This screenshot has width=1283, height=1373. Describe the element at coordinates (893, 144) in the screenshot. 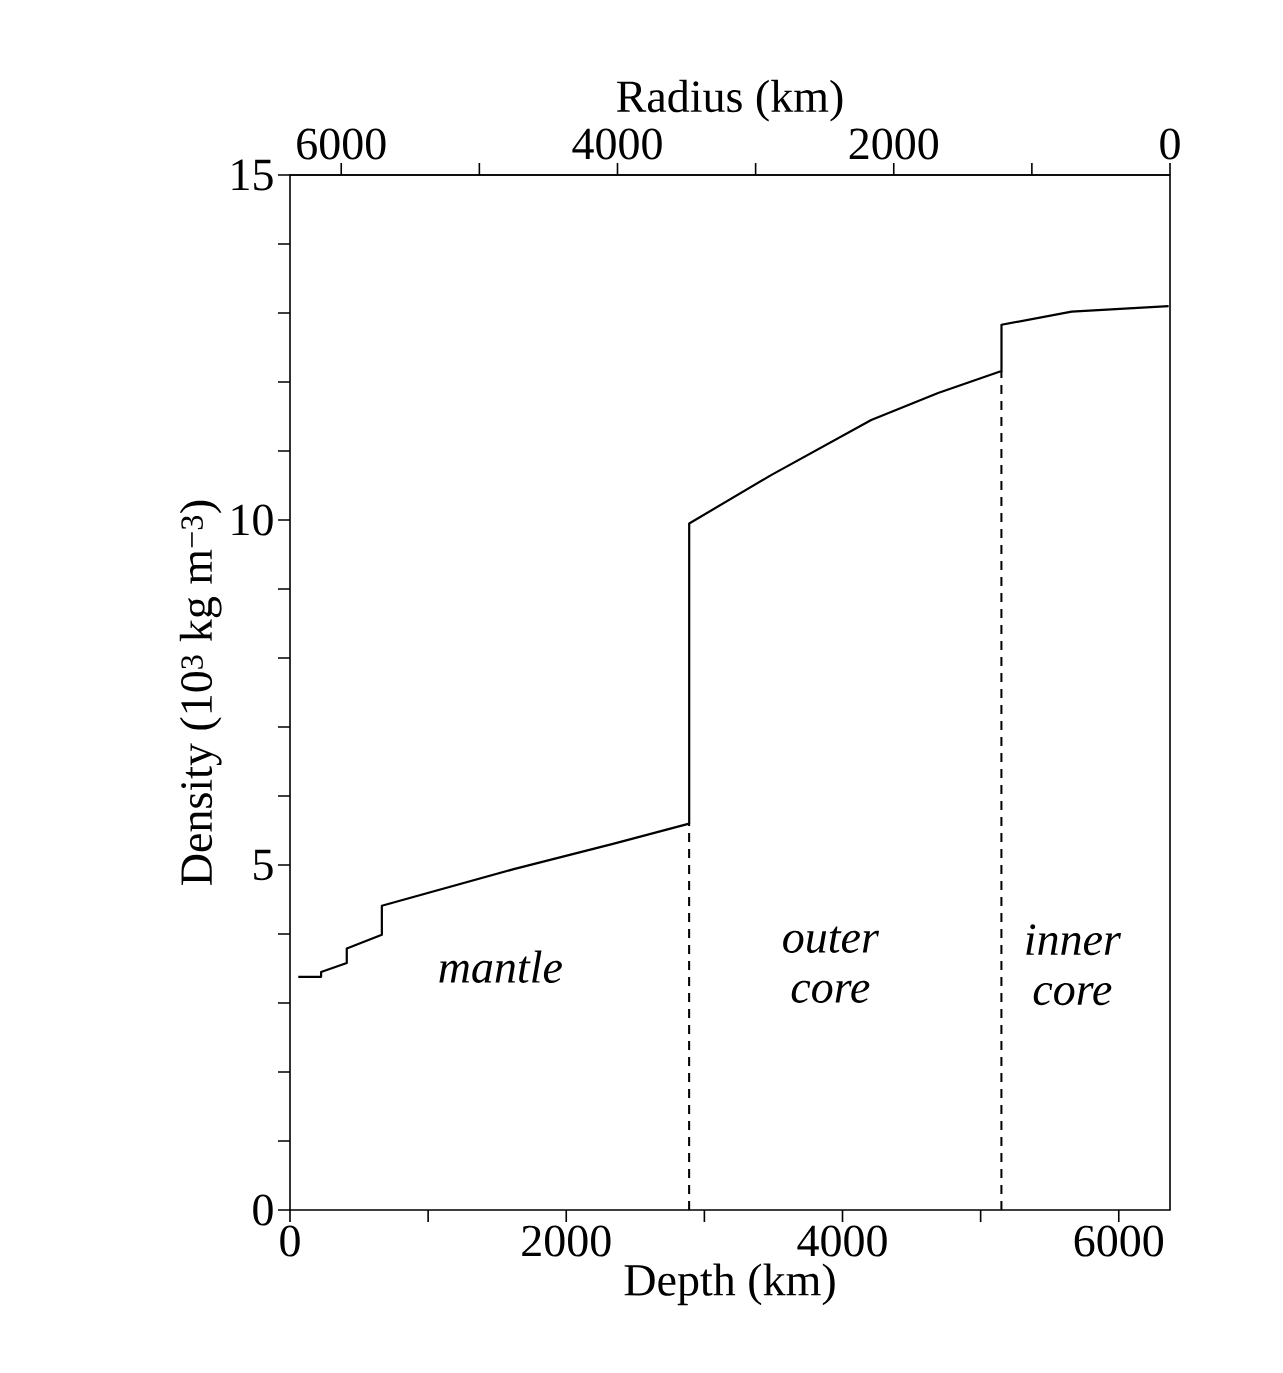

I see `x2-tick-label: 2000` at that location.